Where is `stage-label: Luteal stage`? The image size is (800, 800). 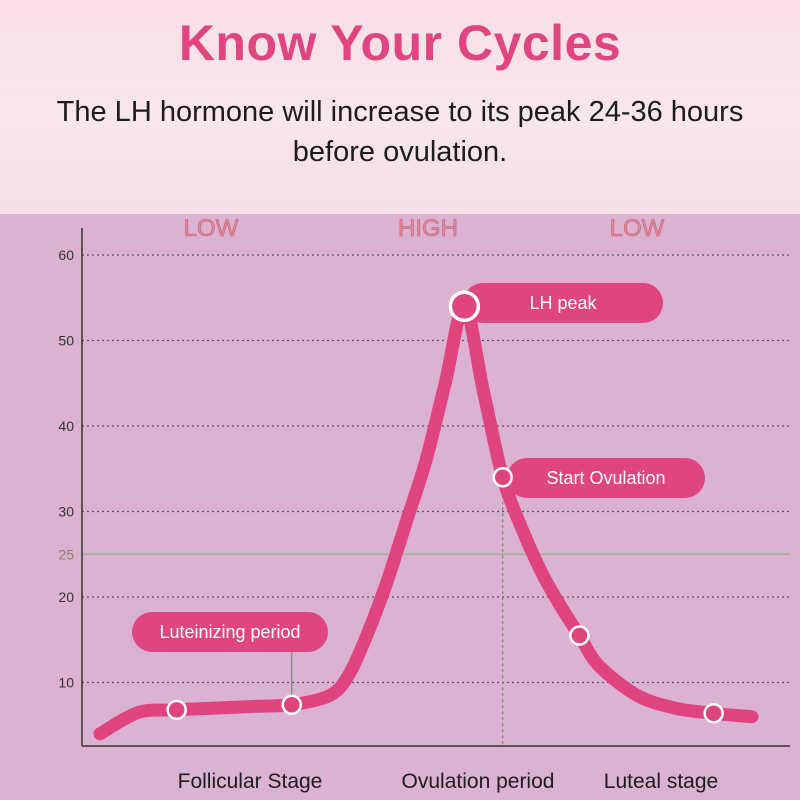 stage-label: Luteal stage is located at coordinates (661, 781).